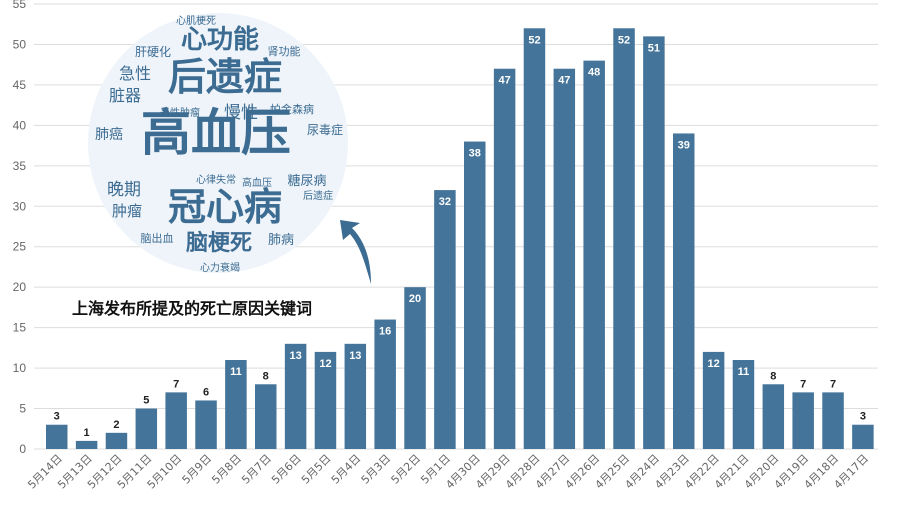 This screenshot has height=507, width=898. Describe the element at coordinates (564, 81) in the screenshot. I see `bar-value-label: 47` at that location.